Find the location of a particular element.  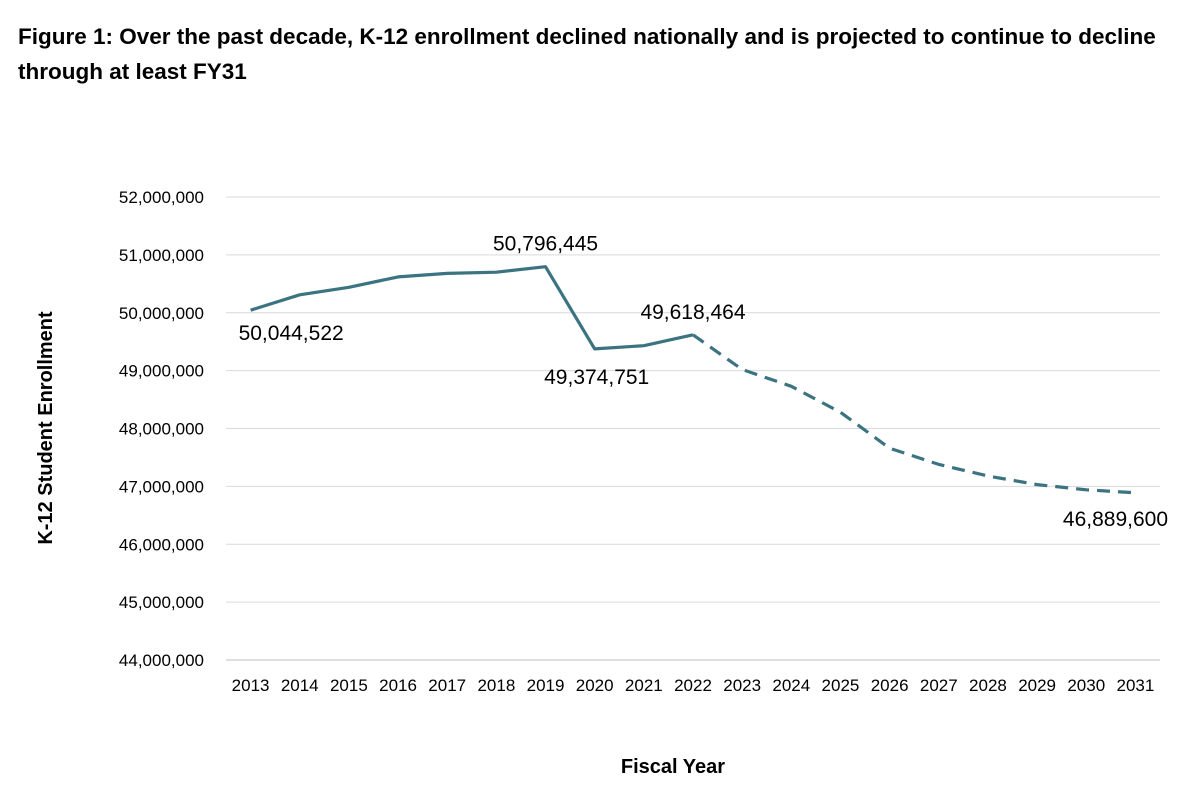

x-tick-label: 2029 is located at coordinates (1037, 685).